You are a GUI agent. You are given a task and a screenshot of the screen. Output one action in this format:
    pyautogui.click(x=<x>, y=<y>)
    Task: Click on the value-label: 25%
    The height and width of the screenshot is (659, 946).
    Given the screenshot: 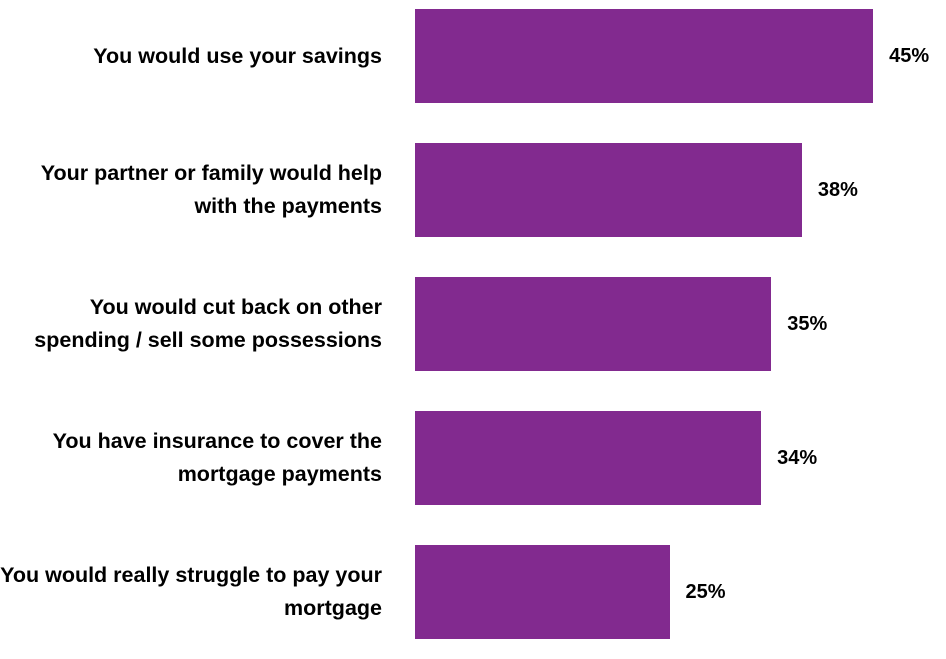 What is the action you would take?
    pyautogui.click(x=705, y=591)
    